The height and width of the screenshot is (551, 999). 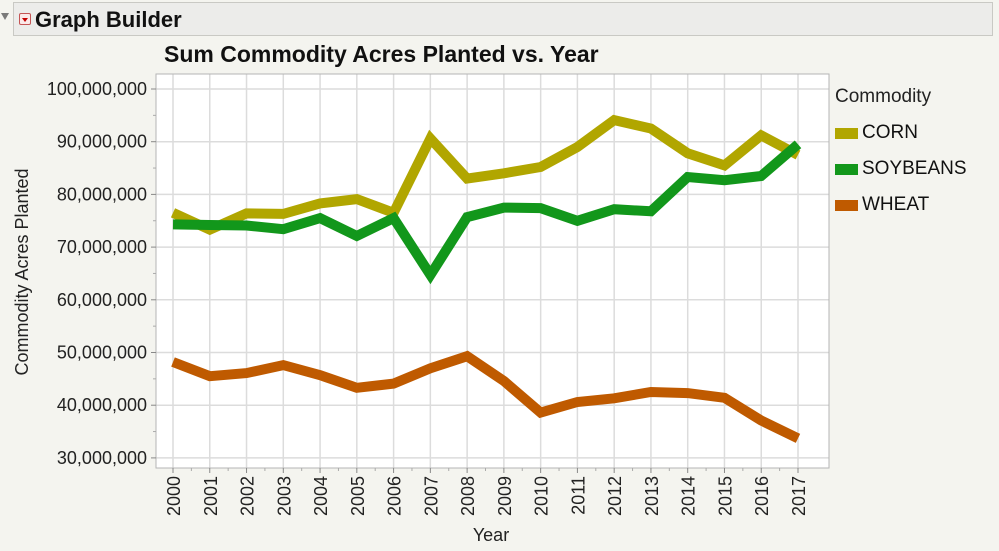 I want to click on red-triangle-menu-icon, so click(x=25, y=19).